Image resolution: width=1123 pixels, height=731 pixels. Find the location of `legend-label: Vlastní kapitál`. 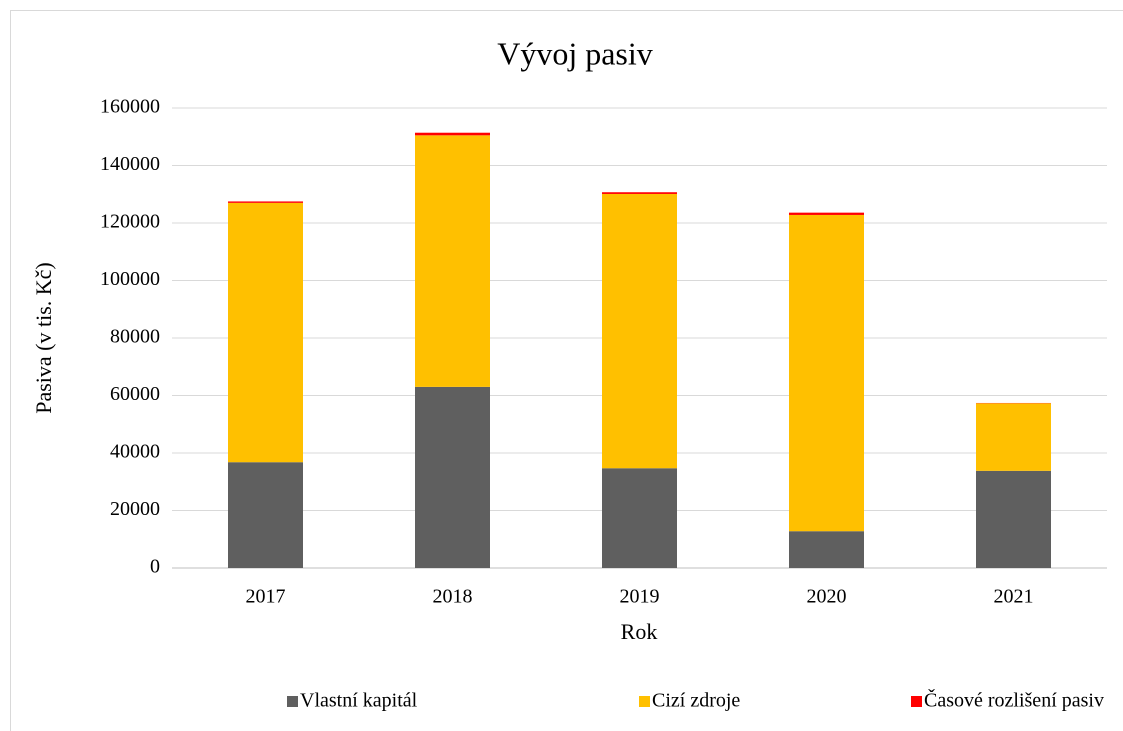

legend-label: Vlastní kapitál is located at coordinates (359, 701).